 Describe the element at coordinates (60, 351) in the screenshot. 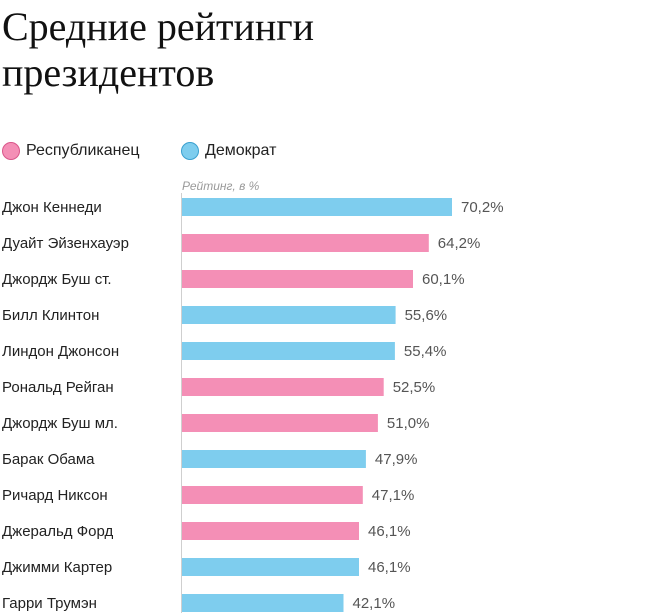

I see `category-label: Линдон Джонсон` at that location.